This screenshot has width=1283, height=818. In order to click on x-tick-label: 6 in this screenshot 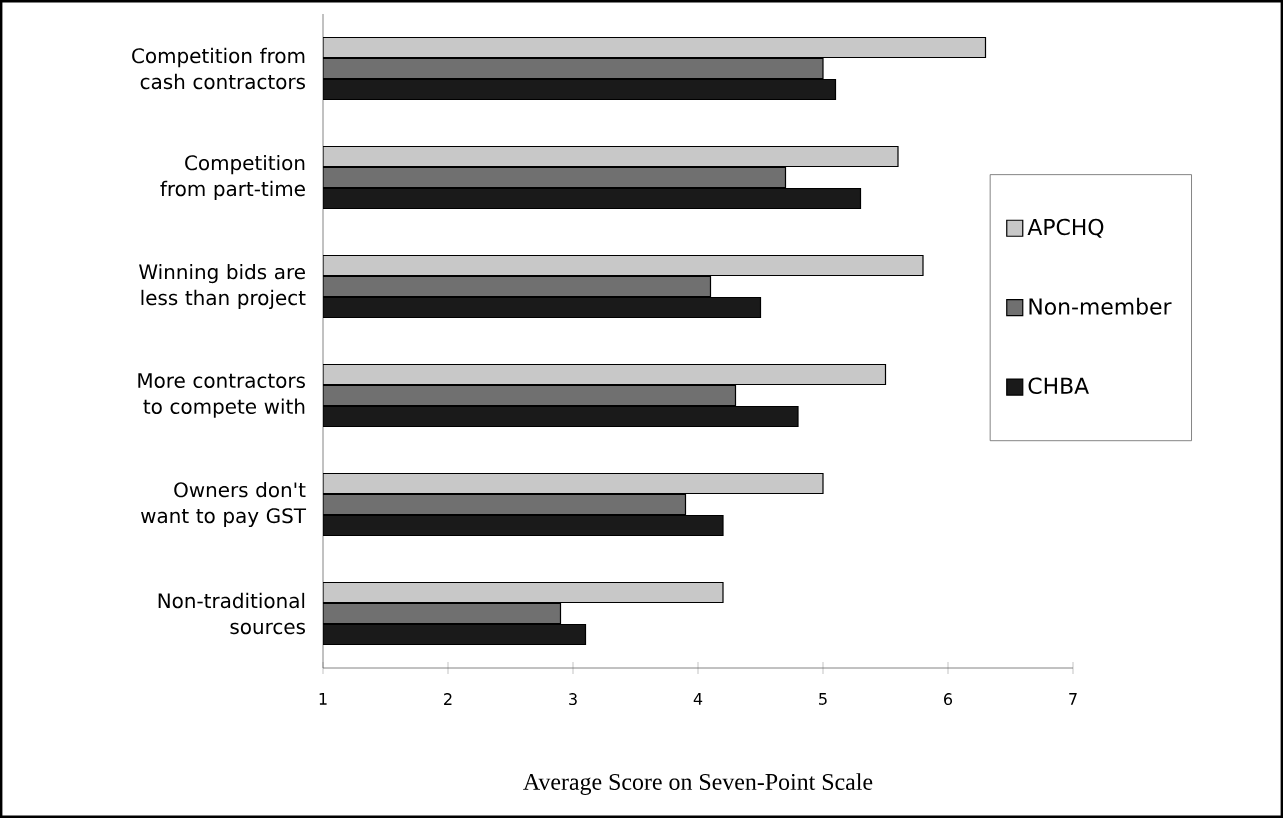, I will do `click(948, 699)`.